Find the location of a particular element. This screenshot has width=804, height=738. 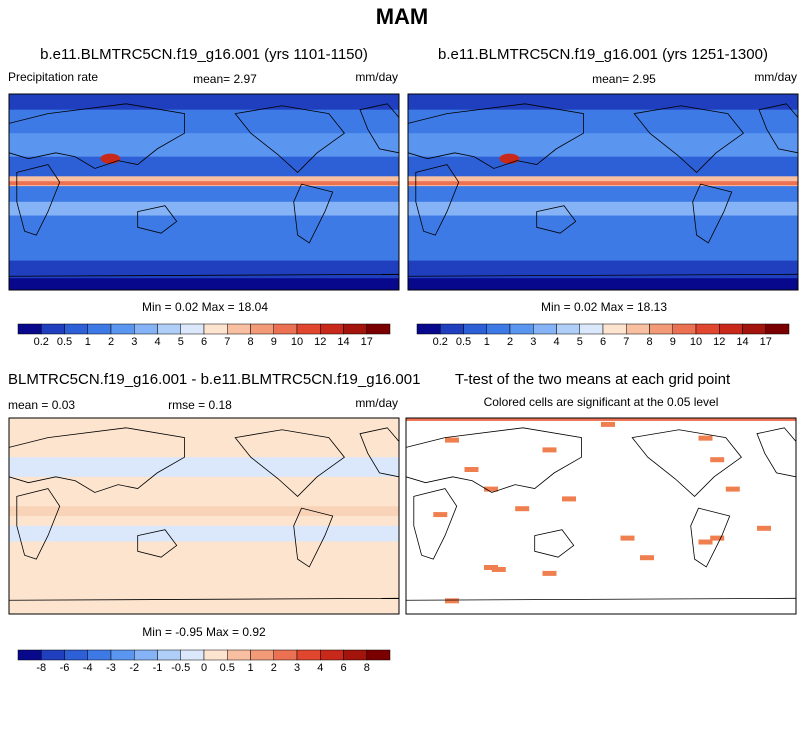

colorbar-label: 14 is located at coordinates (742, 342).